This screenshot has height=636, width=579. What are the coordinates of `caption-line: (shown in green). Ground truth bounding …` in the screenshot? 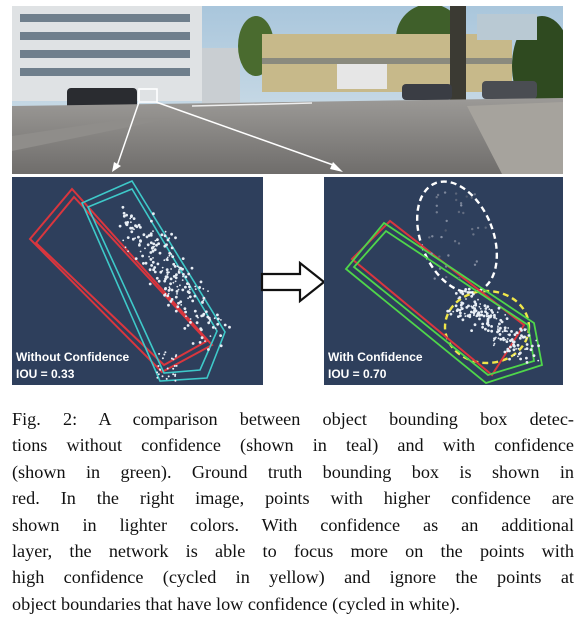 It's located at (293, 471).